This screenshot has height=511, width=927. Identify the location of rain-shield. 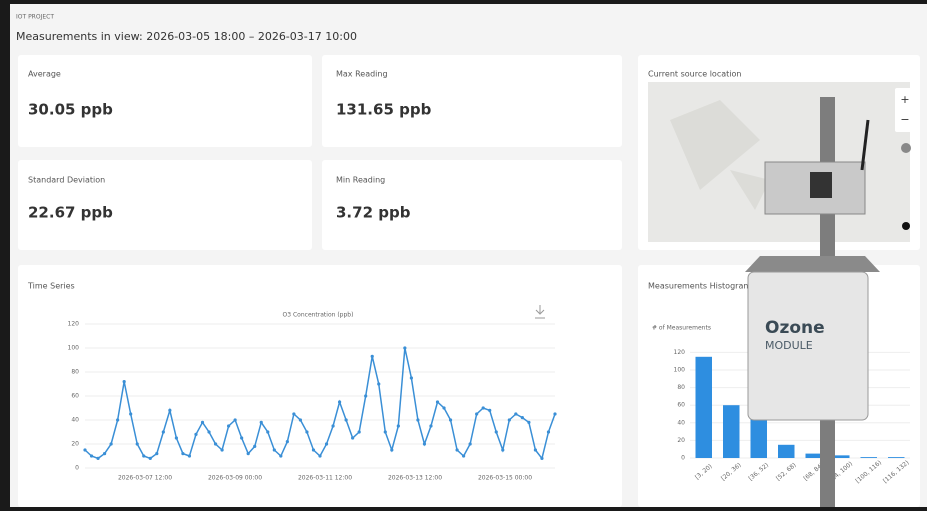
(812, 264).